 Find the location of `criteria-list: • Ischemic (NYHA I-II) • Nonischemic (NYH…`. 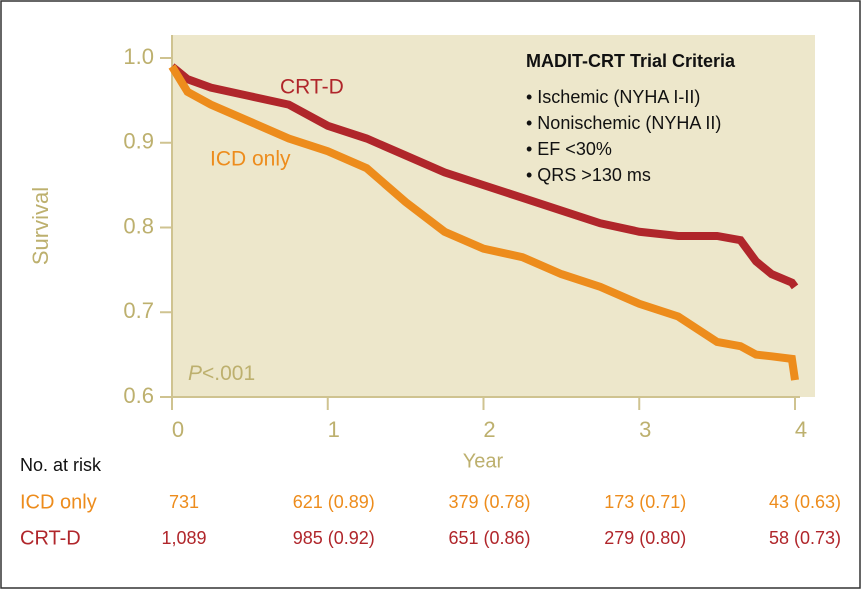

criteria-list: • Ischemic (NYHA I-II) • Nonischemic (NYH… is located at coordinates (623, 136).